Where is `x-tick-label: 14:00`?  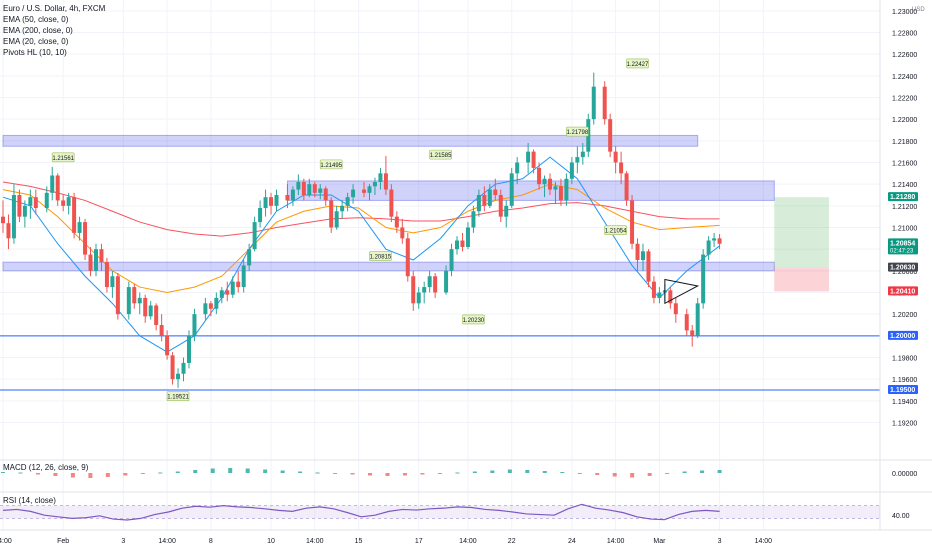 x-tick-label: 14:00 is located at coordinates (468, 541).